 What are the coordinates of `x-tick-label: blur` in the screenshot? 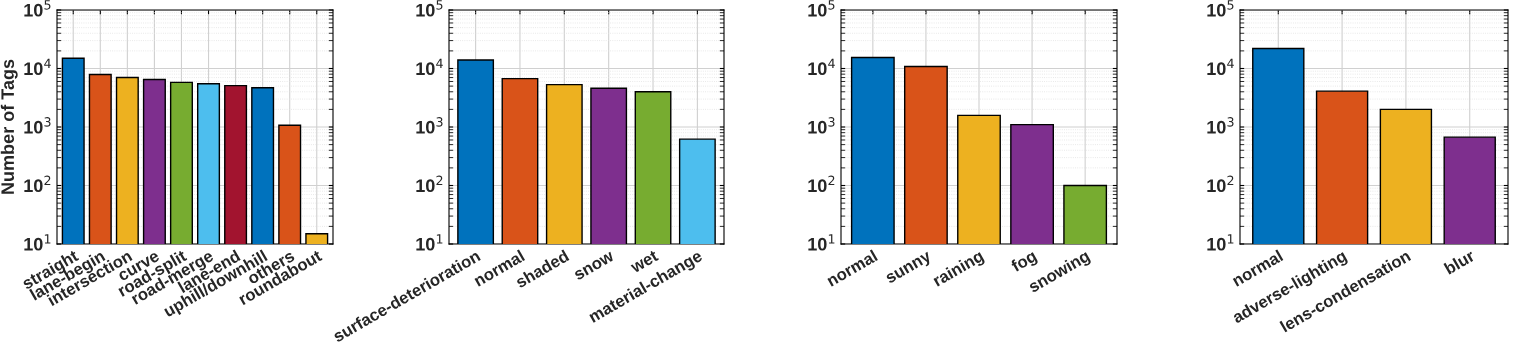 It's located at (1459, 261).